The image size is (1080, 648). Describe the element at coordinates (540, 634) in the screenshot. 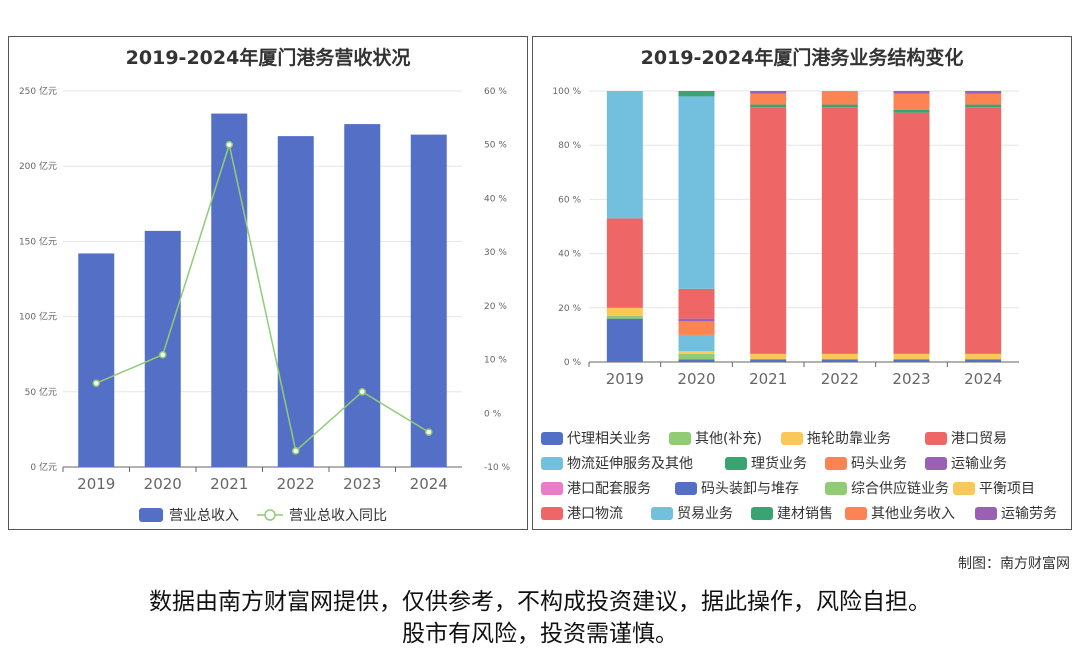

I see `disclaimer-line-2: 股市有风险，投资需谨慎。` at that location.